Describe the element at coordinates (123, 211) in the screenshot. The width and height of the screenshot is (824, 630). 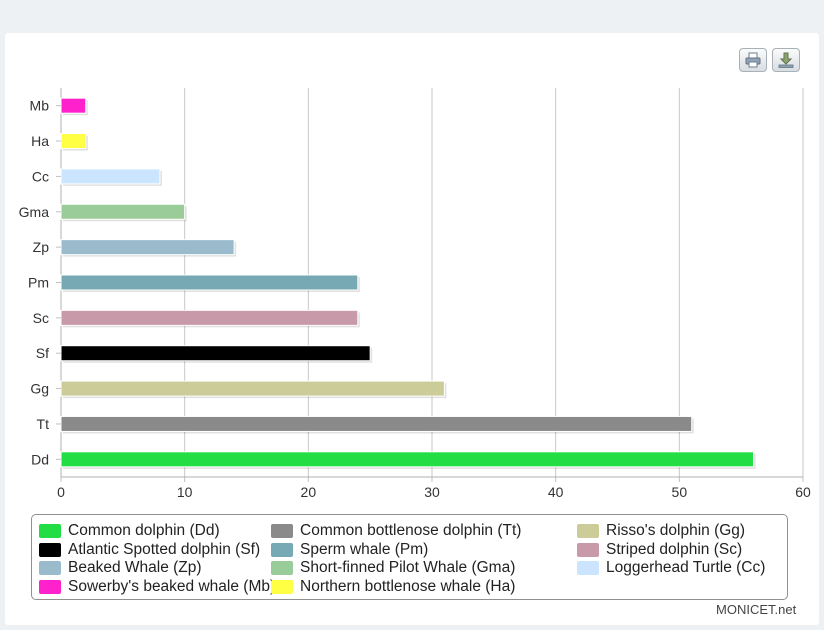
I see `bar-gma` at that location.